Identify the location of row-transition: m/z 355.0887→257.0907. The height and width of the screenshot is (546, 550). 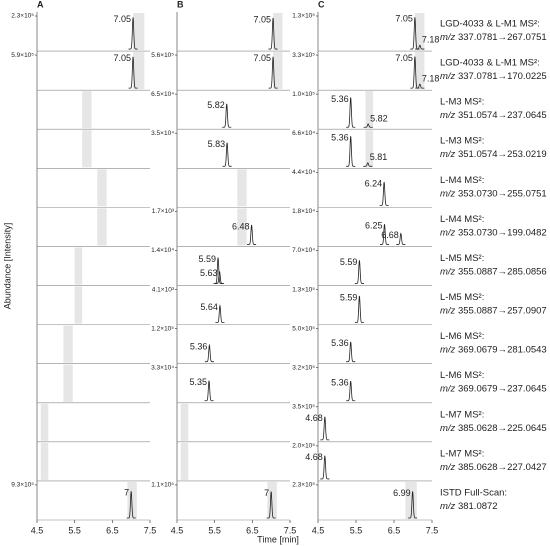
(493, 310).